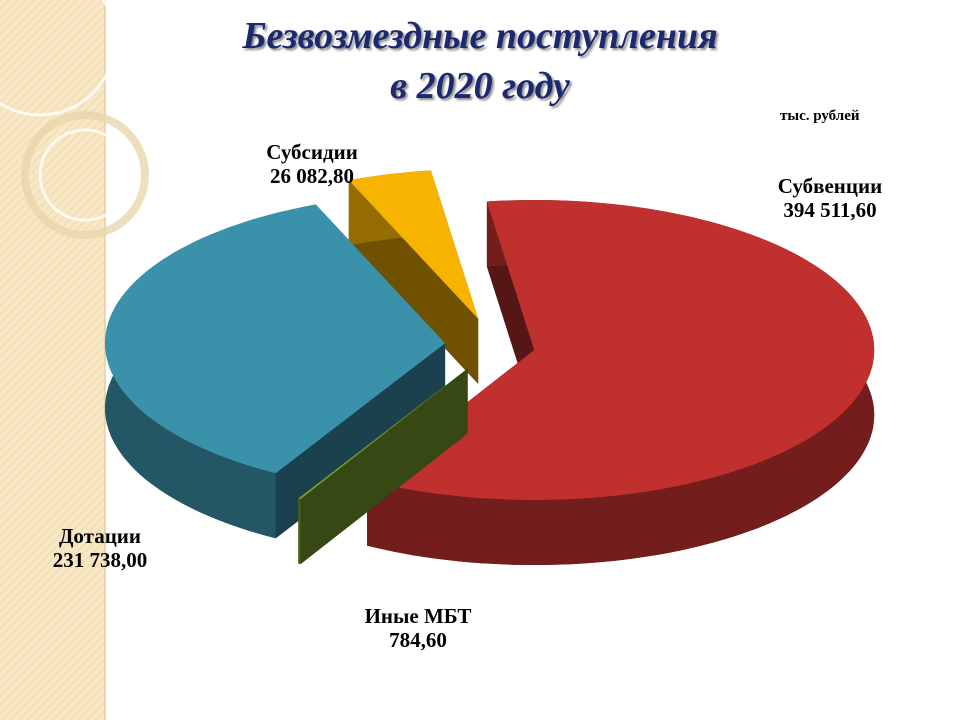 This screenshot has height=720, width=960. I want to click on slice-wall, so click(383, 466).